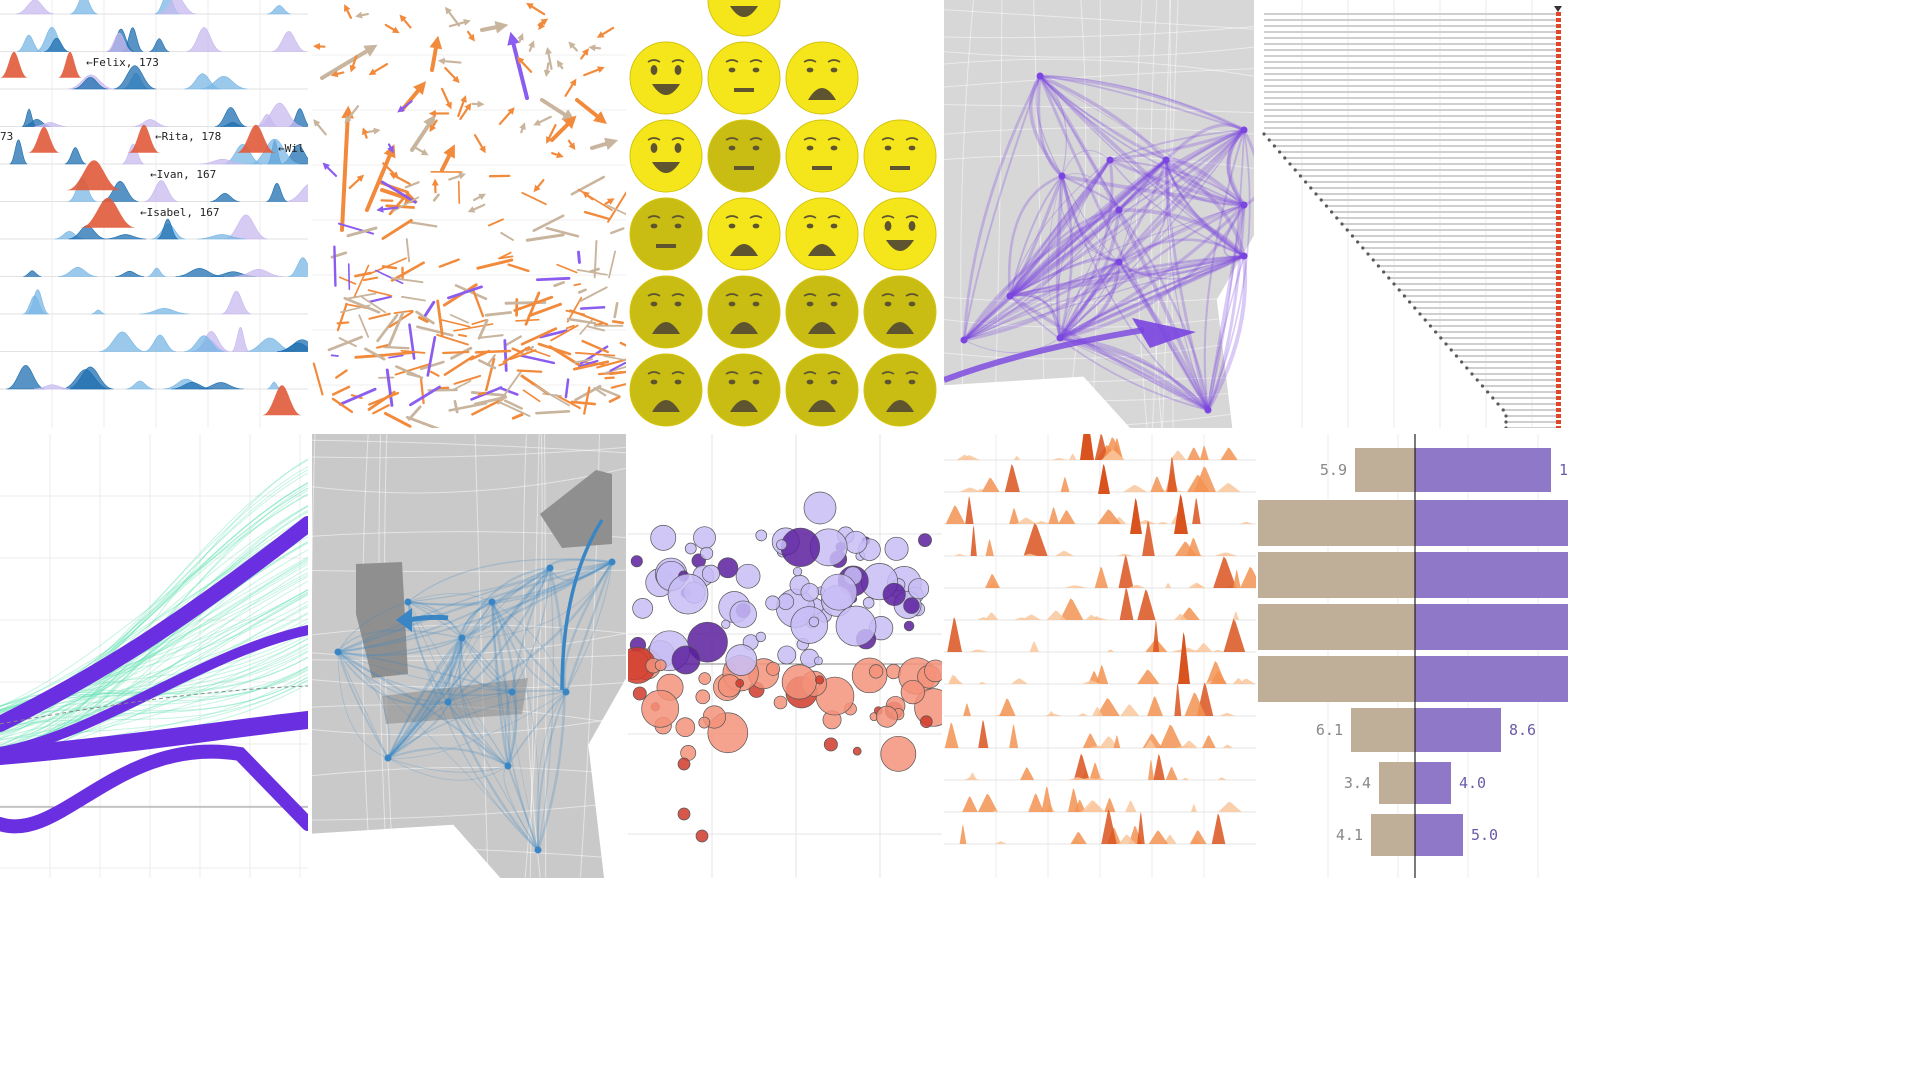 Image resolution: width=1920 pixels, height=1080 pixels. What do you see at coordinates (512, 692) in the screenshot?
I see `flow-hub` at bounding box center [512, 692].